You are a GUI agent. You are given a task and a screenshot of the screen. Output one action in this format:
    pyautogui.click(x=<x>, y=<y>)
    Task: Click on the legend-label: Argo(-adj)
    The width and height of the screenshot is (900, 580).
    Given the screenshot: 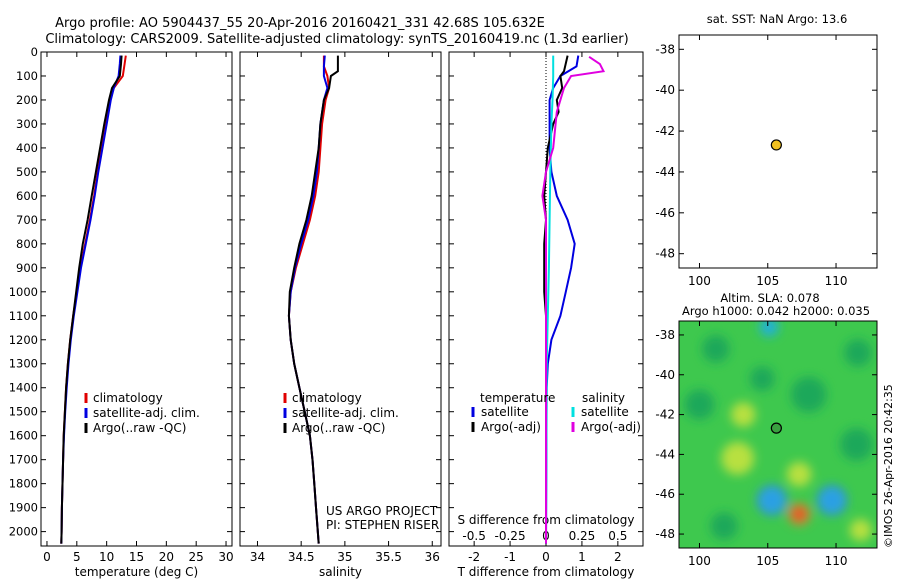 What is the action you would take?
    pyautogui.click(x=511, y=427)
    